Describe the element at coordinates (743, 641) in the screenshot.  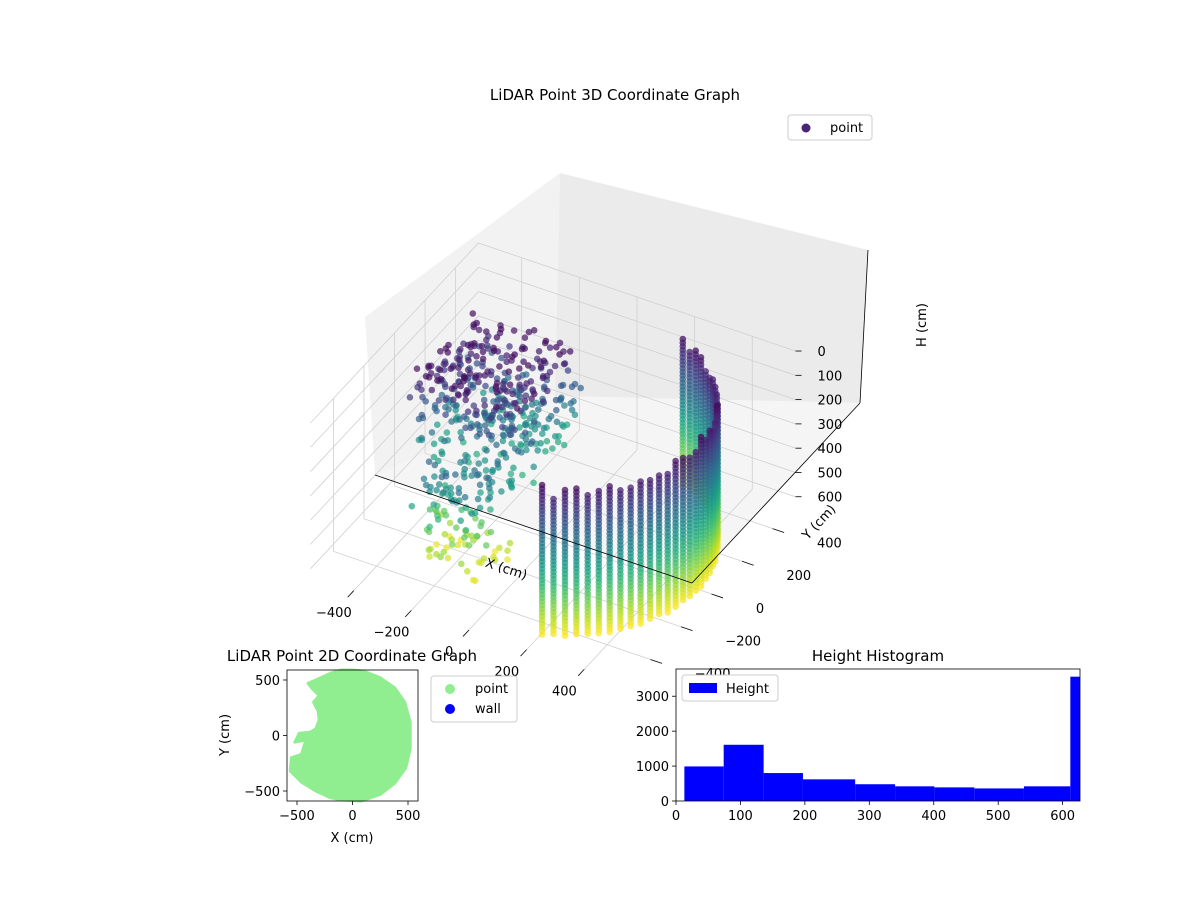
I see `y-tick-label: −200` at that location.